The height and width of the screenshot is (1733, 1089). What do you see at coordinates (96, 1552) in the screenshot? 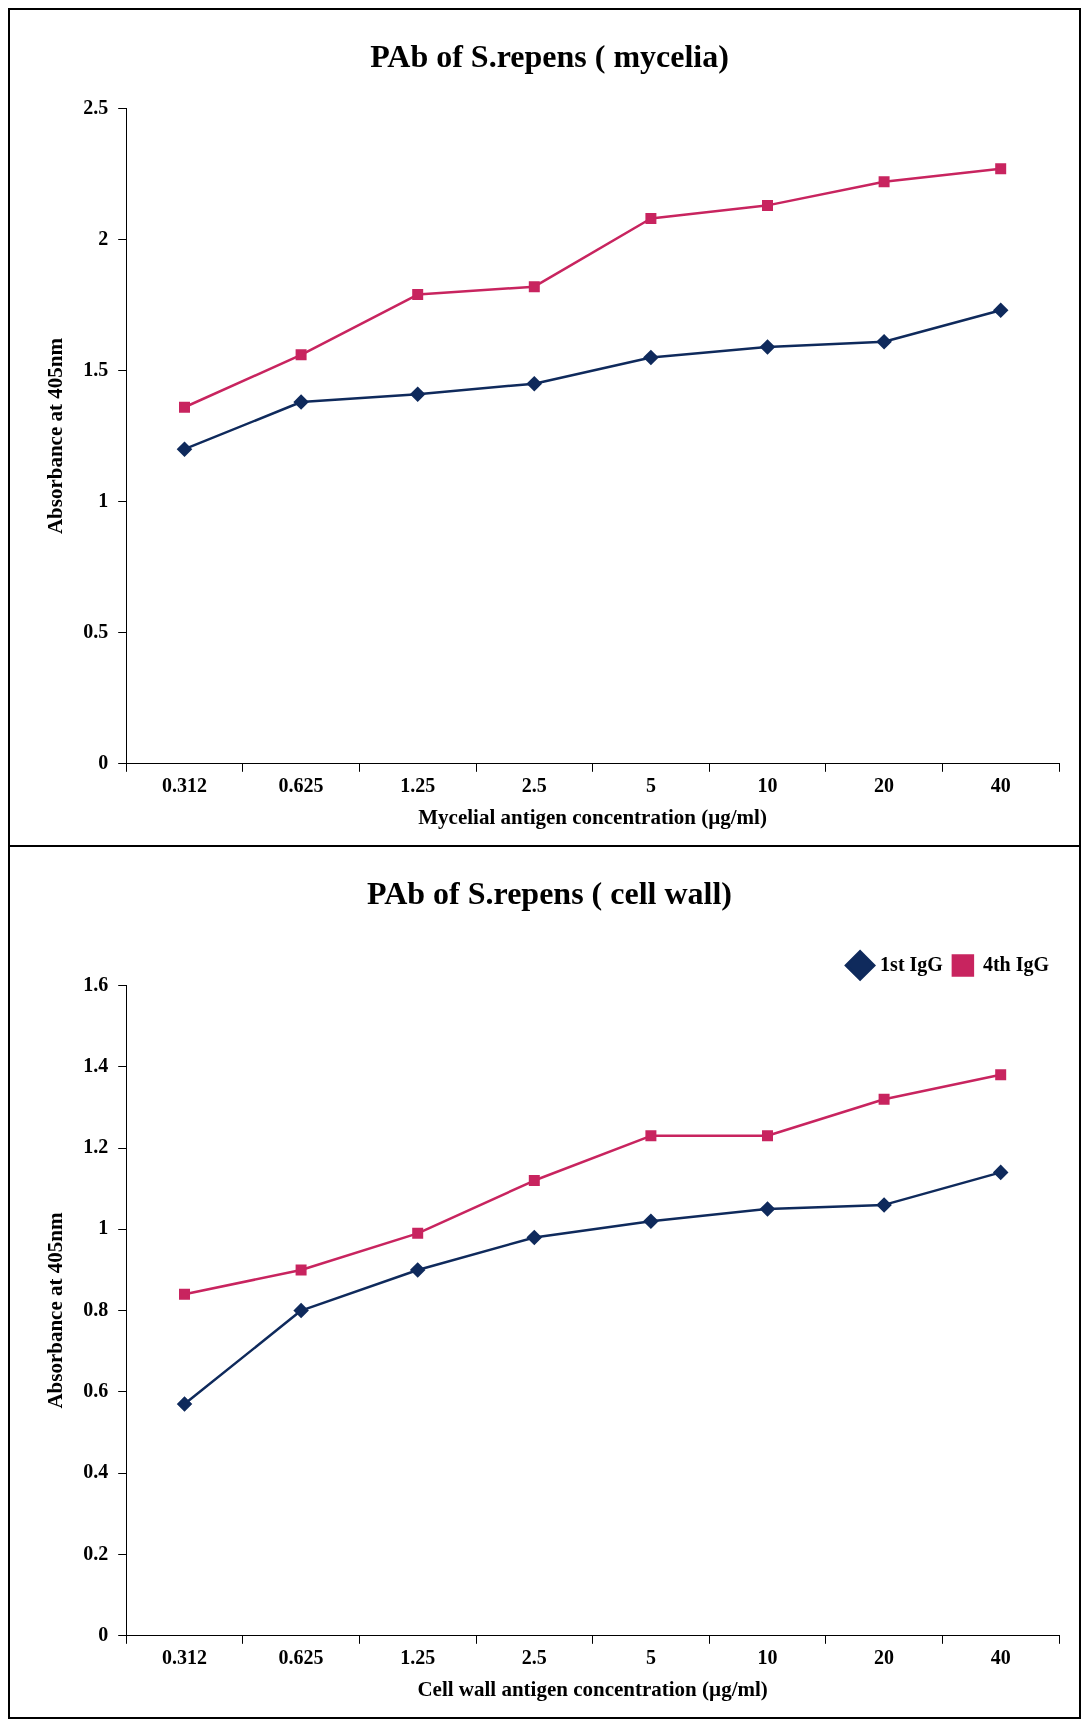
I see `y-tick-label: 0.2` at bounding box center [96, 1552].